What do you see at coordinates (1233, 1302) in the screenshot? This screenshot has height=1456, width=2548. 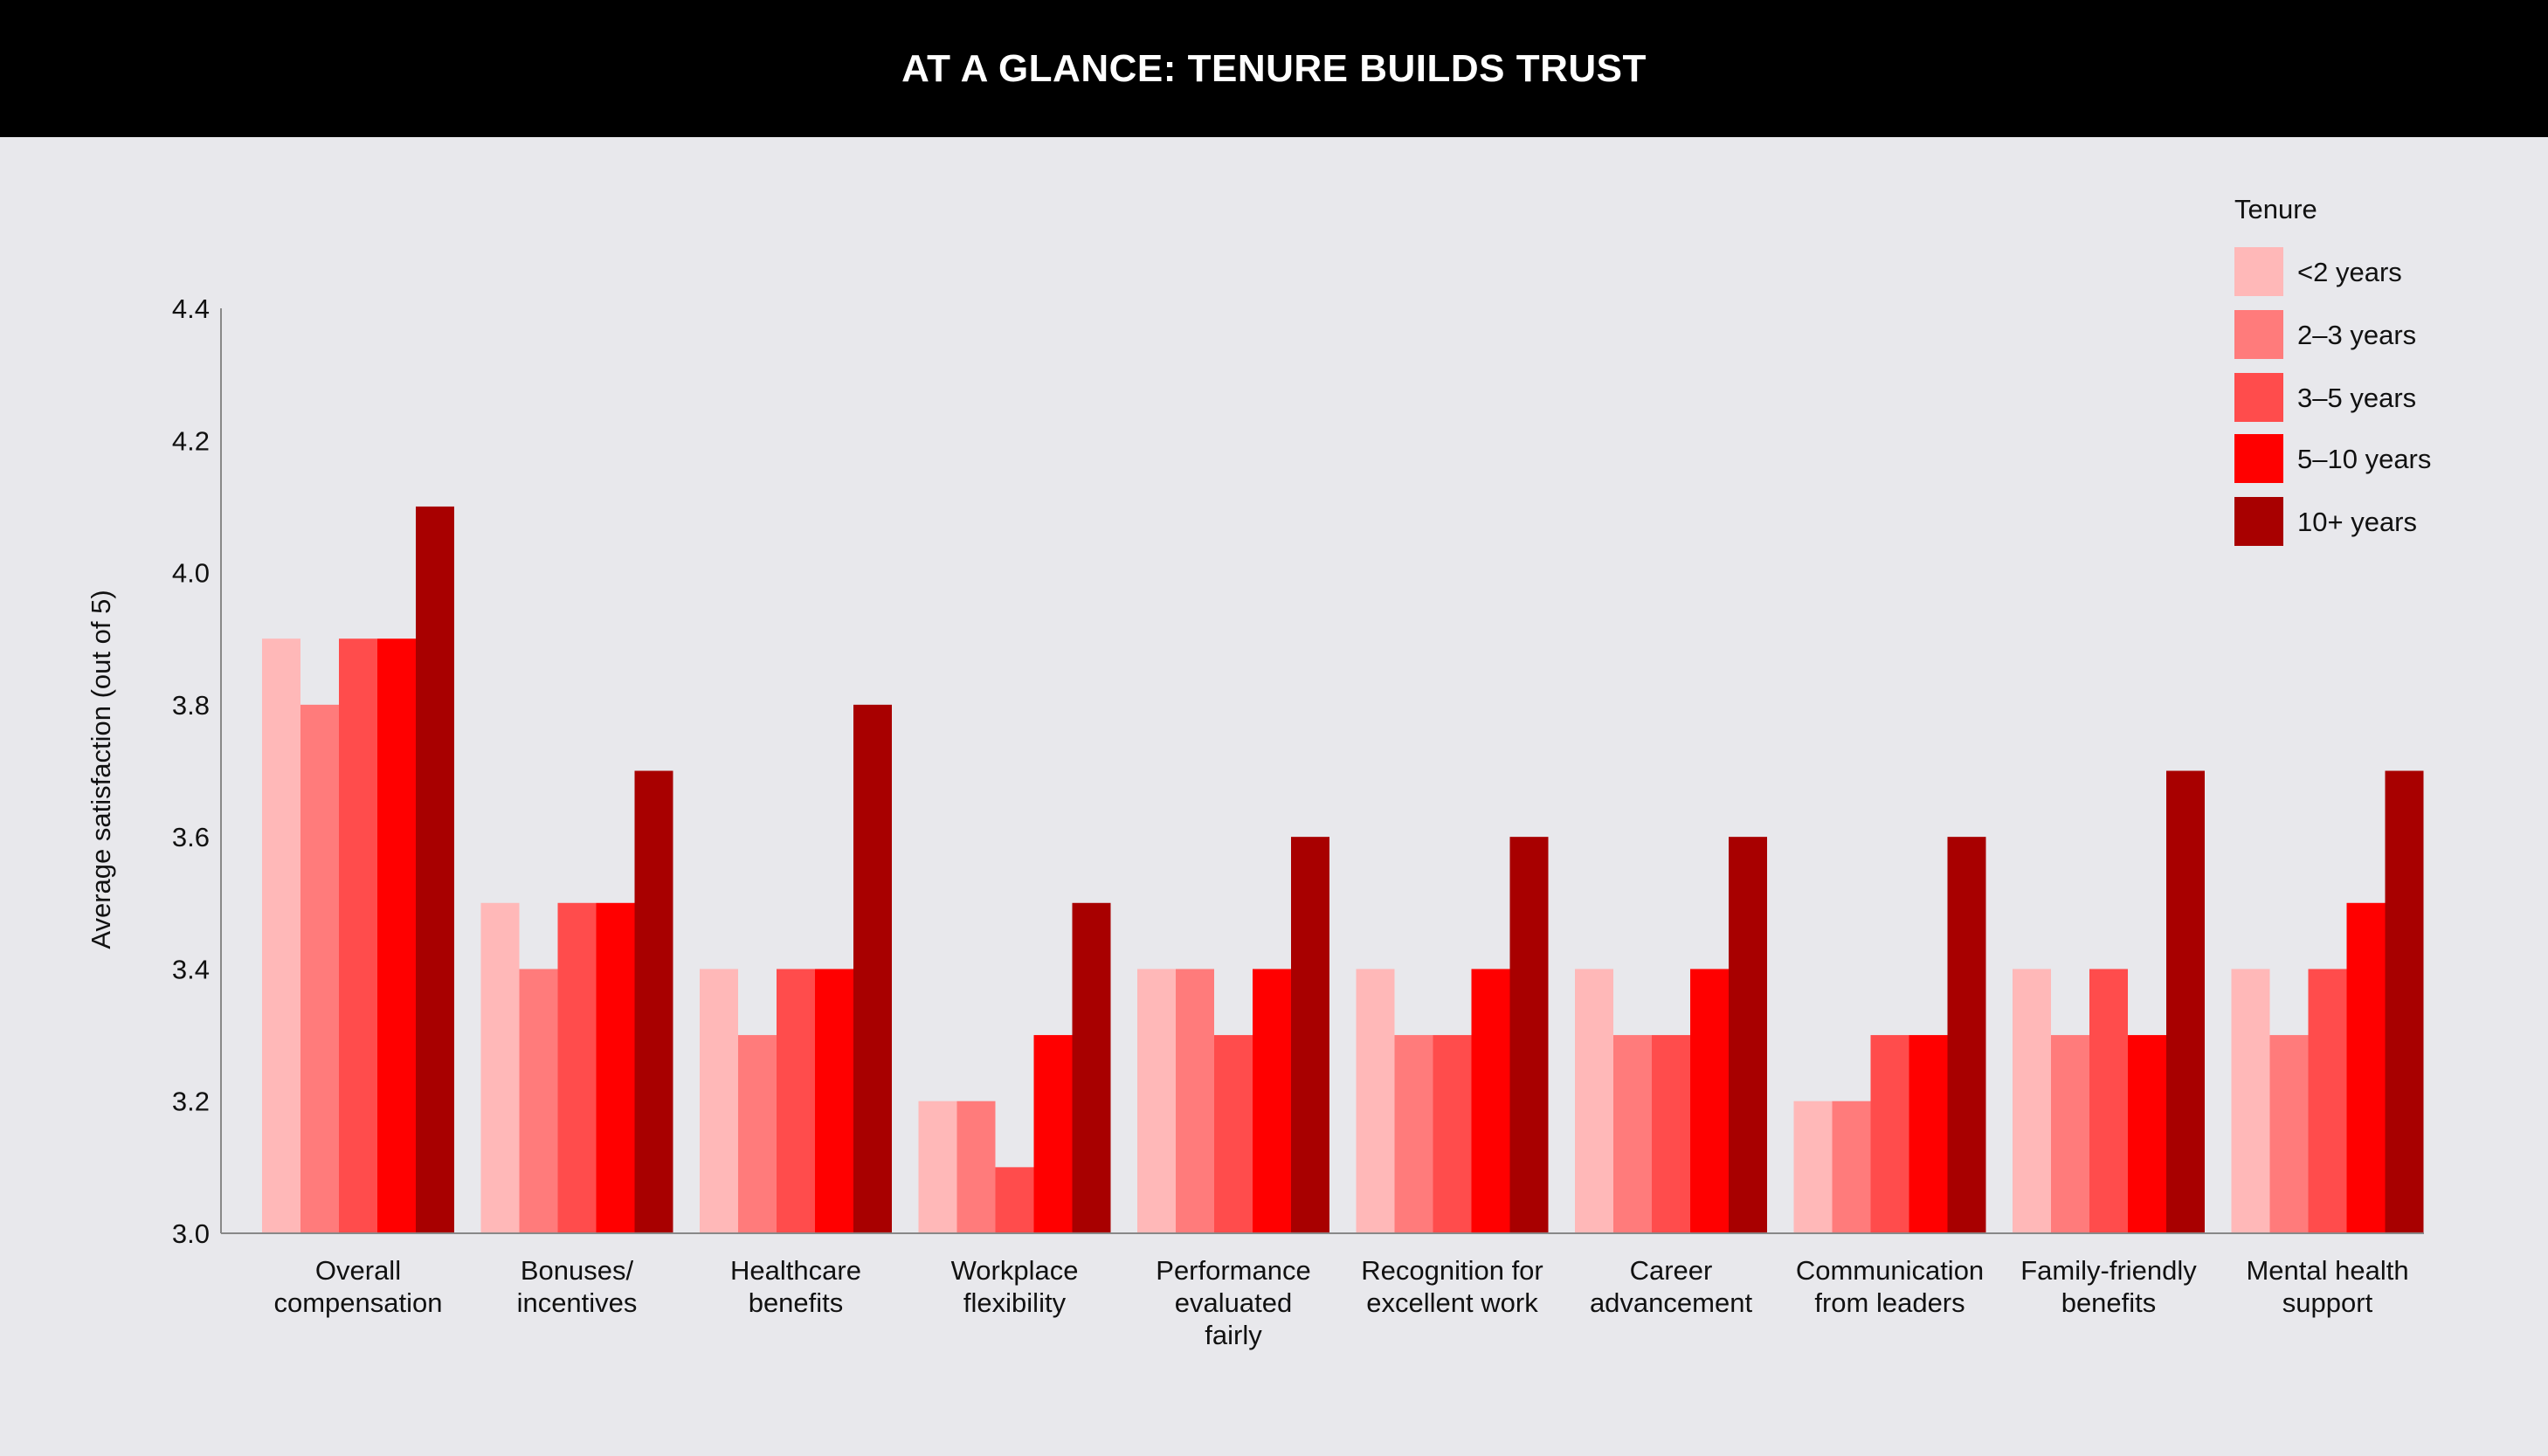 I see `category-label: Performance evaluated fairly` at bounding box center [1233, 1302].